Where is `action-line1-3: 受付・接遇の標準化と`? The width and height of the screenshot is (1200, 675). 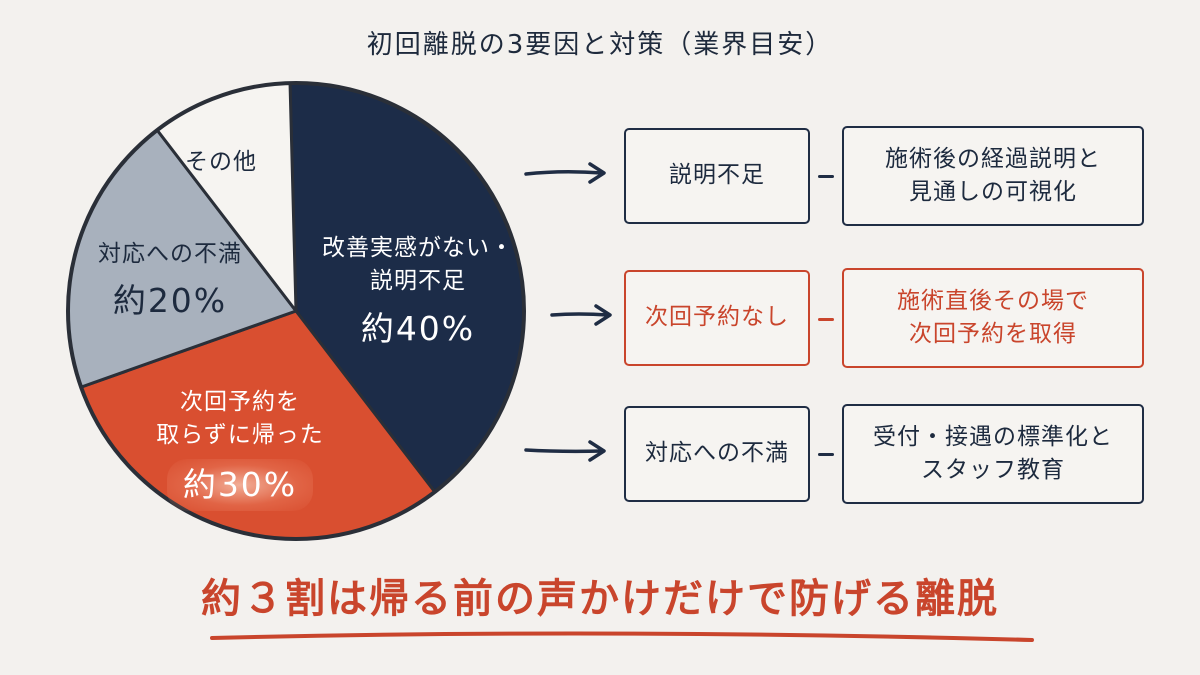
action-line1-3: 受付・接遇の標準化と is located at coordinates (993, 436).